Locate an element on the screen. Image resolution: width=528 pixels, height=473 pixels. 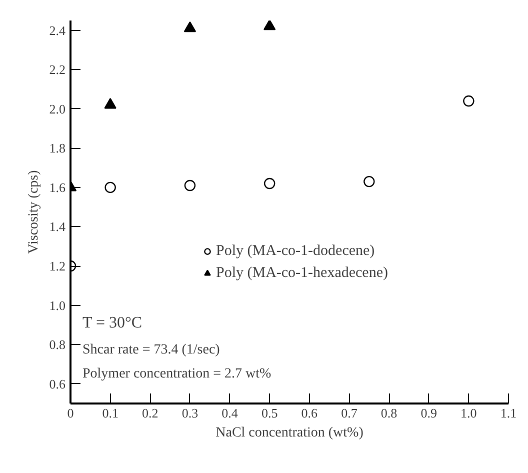
x-tick-label: 0.9 is located at coordinates (428, 413).